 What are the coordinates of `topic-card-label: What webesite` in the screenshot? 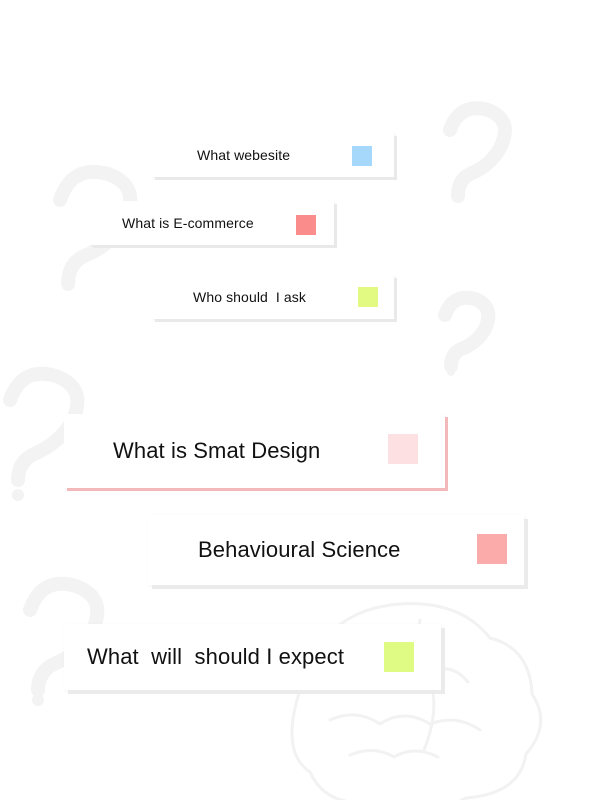 It's located at (244, 155).